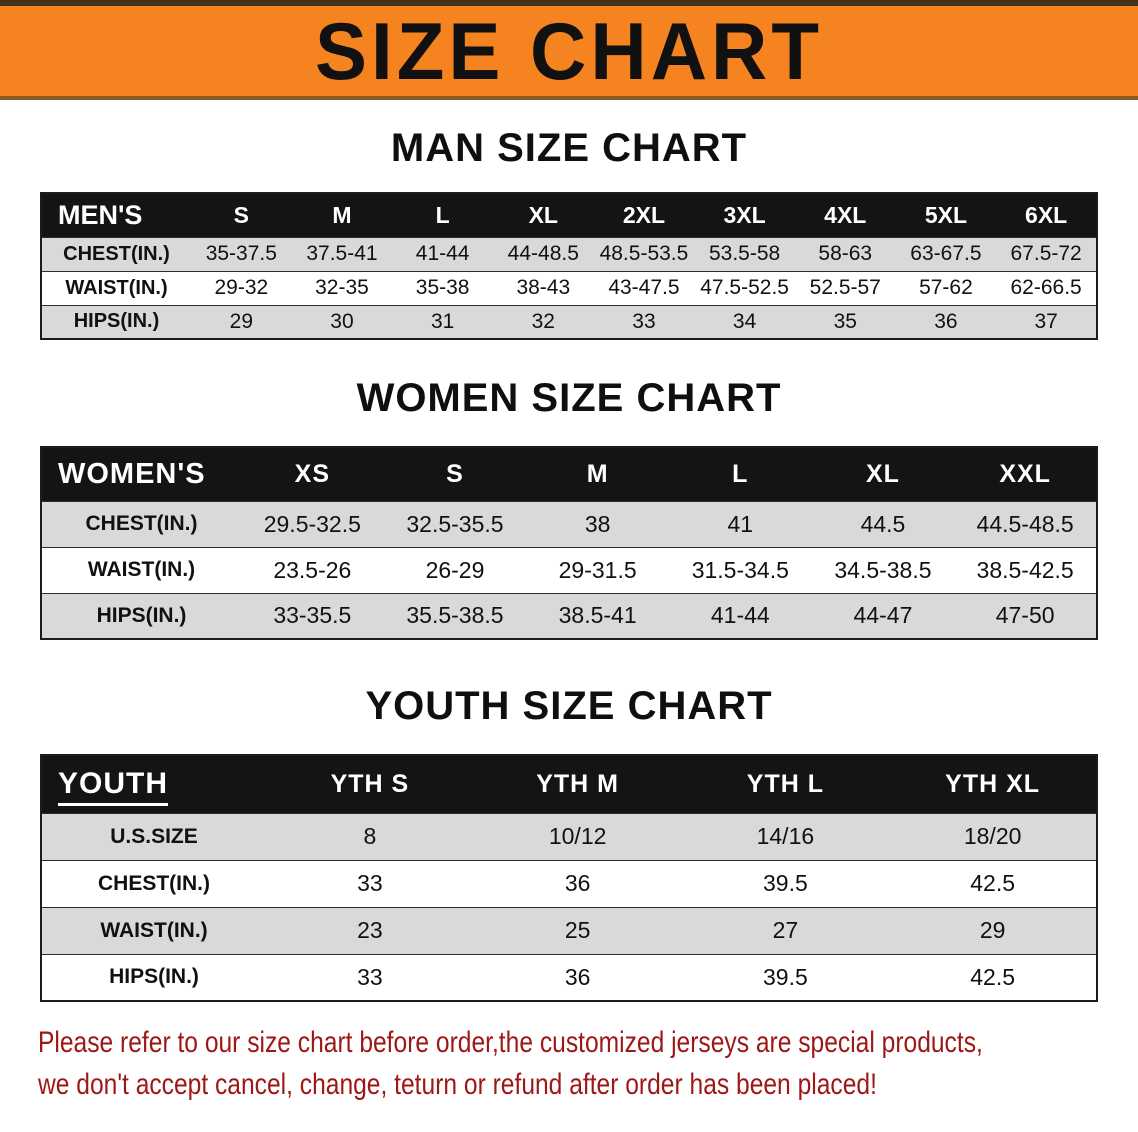 Image resolution: width=1138 pixels, height=1132 pixels. I want to click on measurement-value: 58-63, so click(845, 253).